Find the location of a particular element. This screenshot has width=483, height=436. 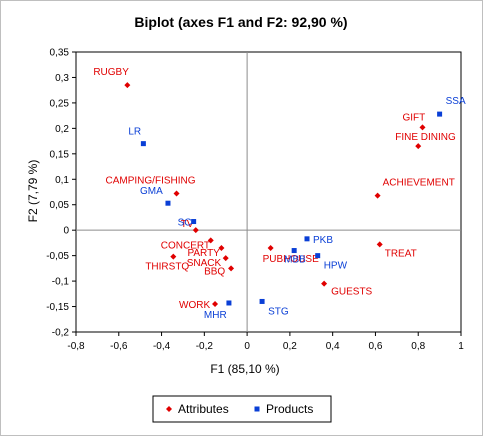

point-work is located at coordinates (215, 304).